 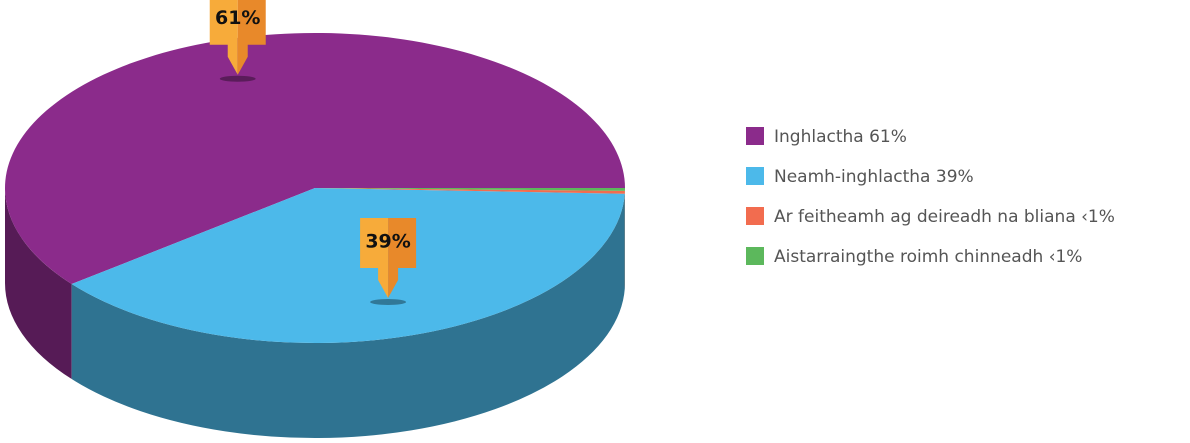 What do you see at coordinates (874, 177) in the screenshot?
I see `legend-label: Neamh-inghlactha 39%` at bounding box center [874, 177].